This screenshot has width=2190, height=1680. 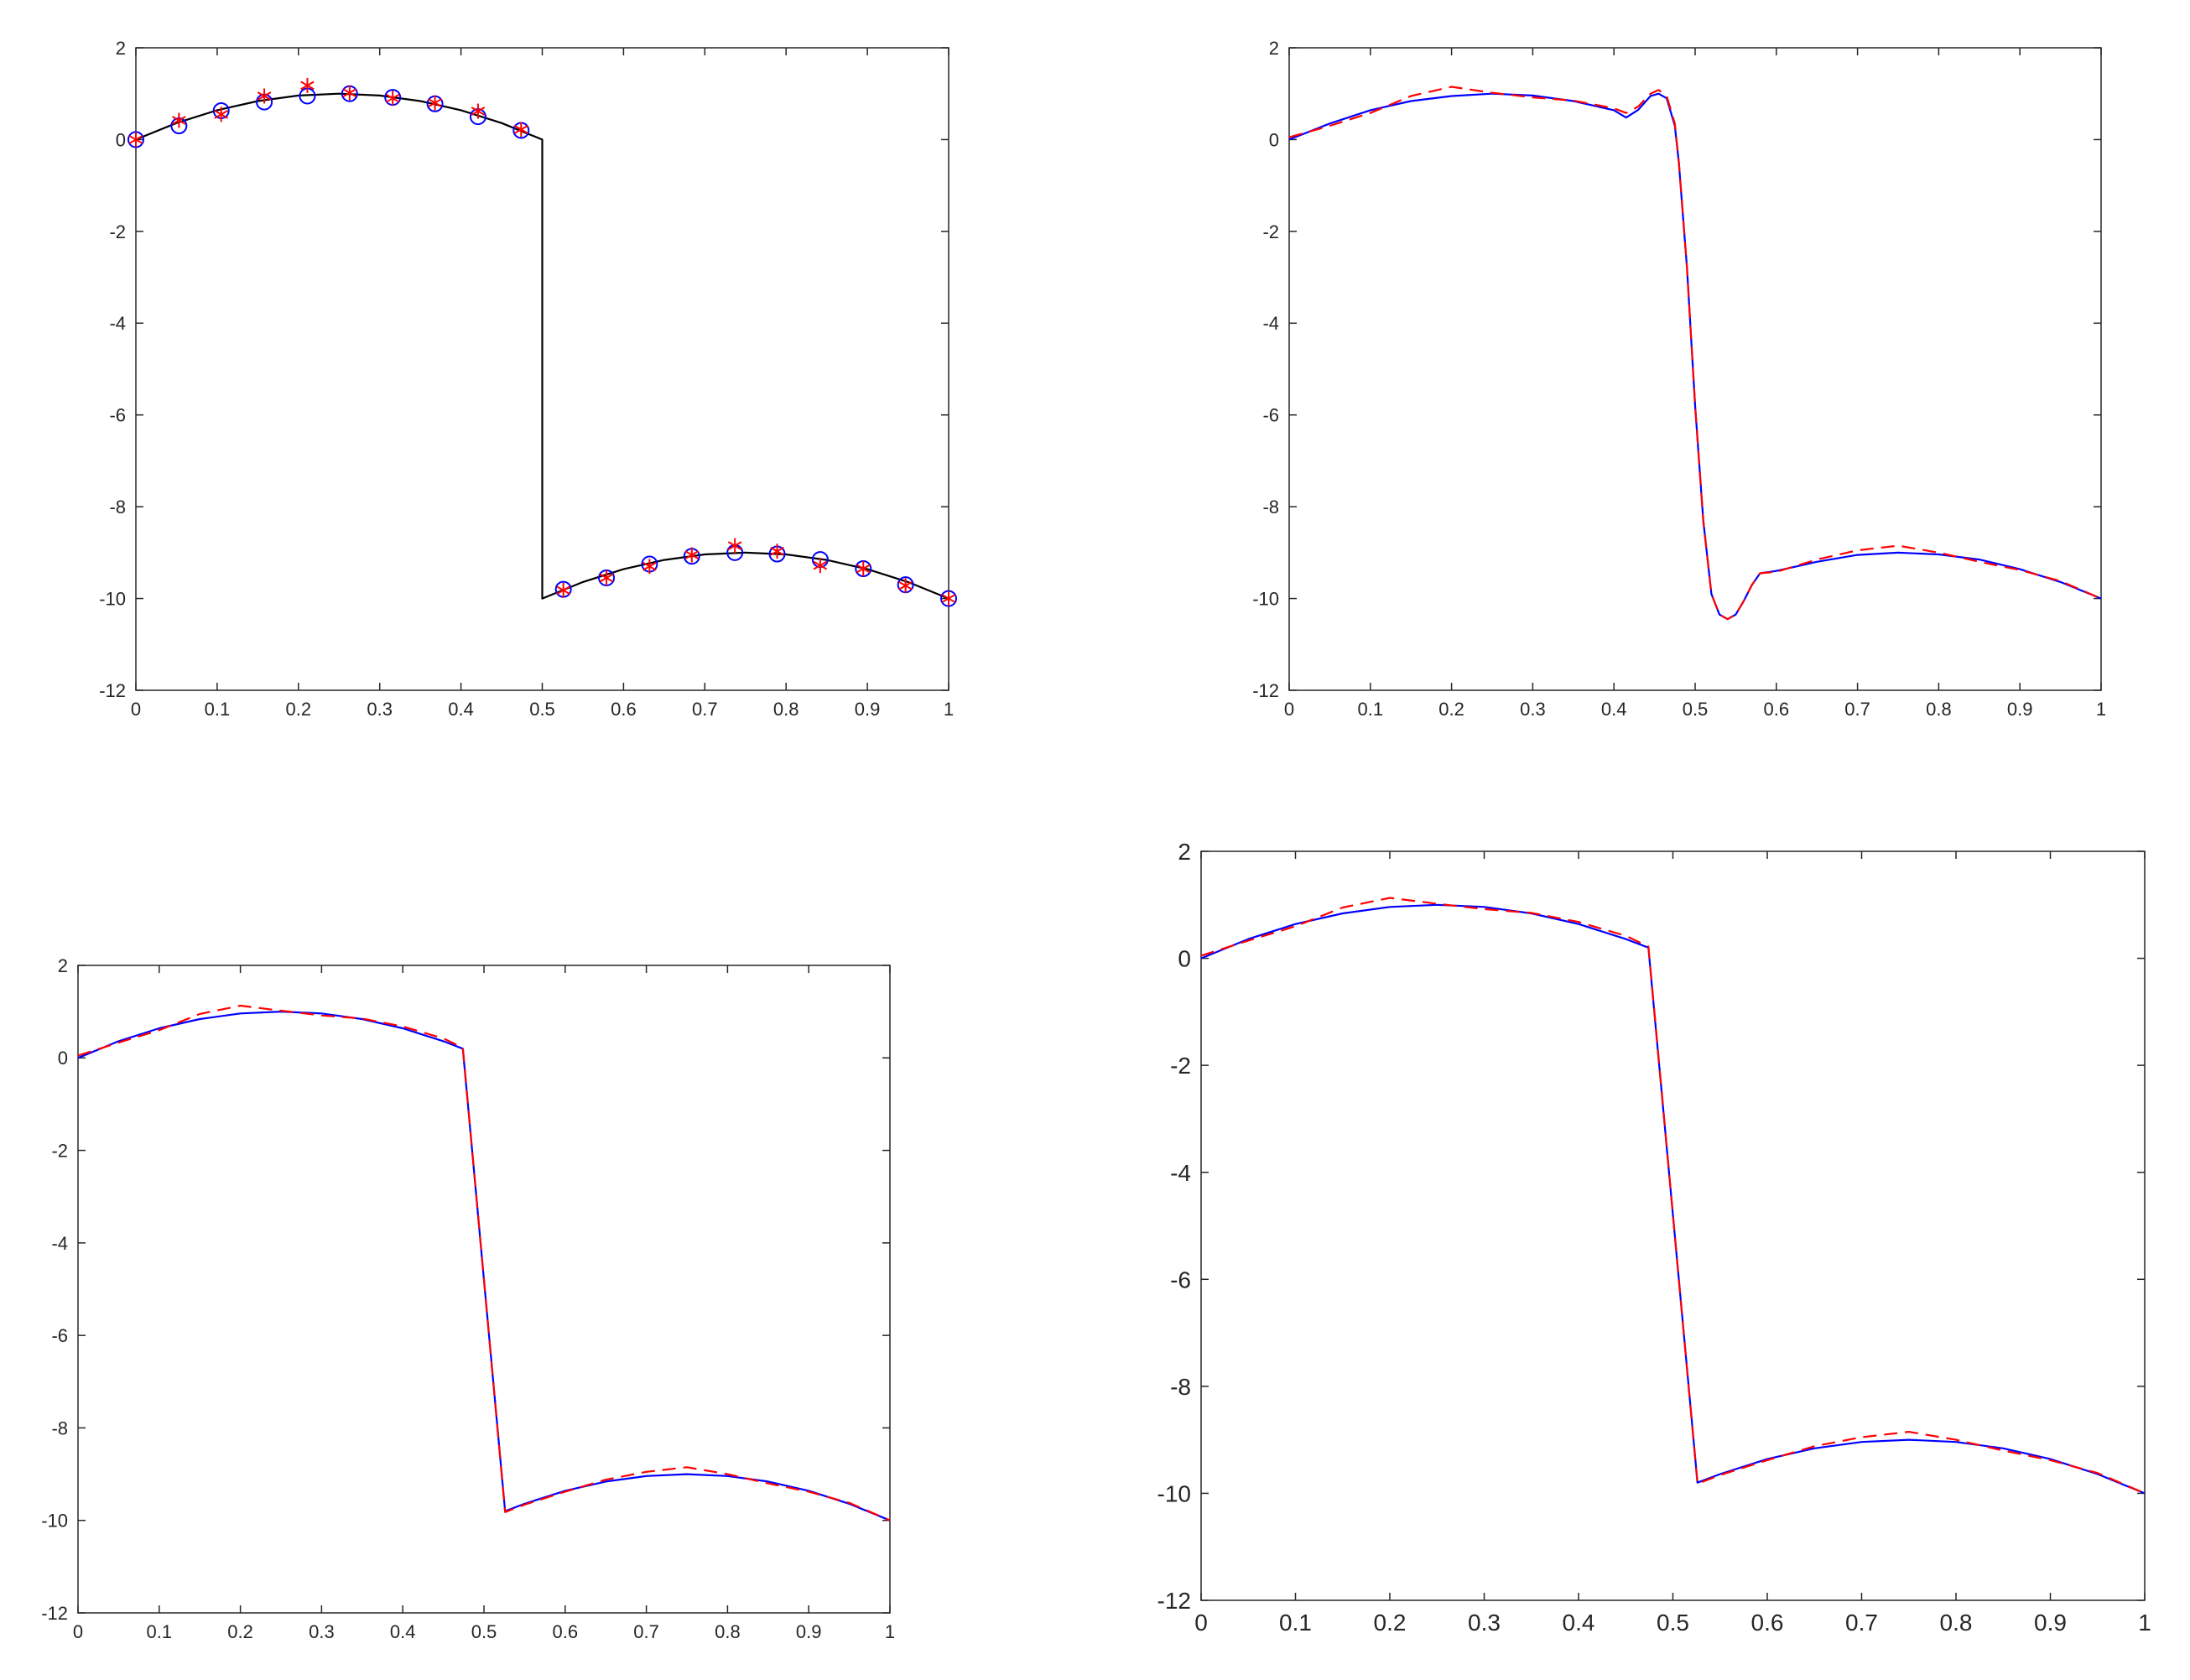 I want to click on x-tick-label: 0.5, so click(x=484, y=1631).